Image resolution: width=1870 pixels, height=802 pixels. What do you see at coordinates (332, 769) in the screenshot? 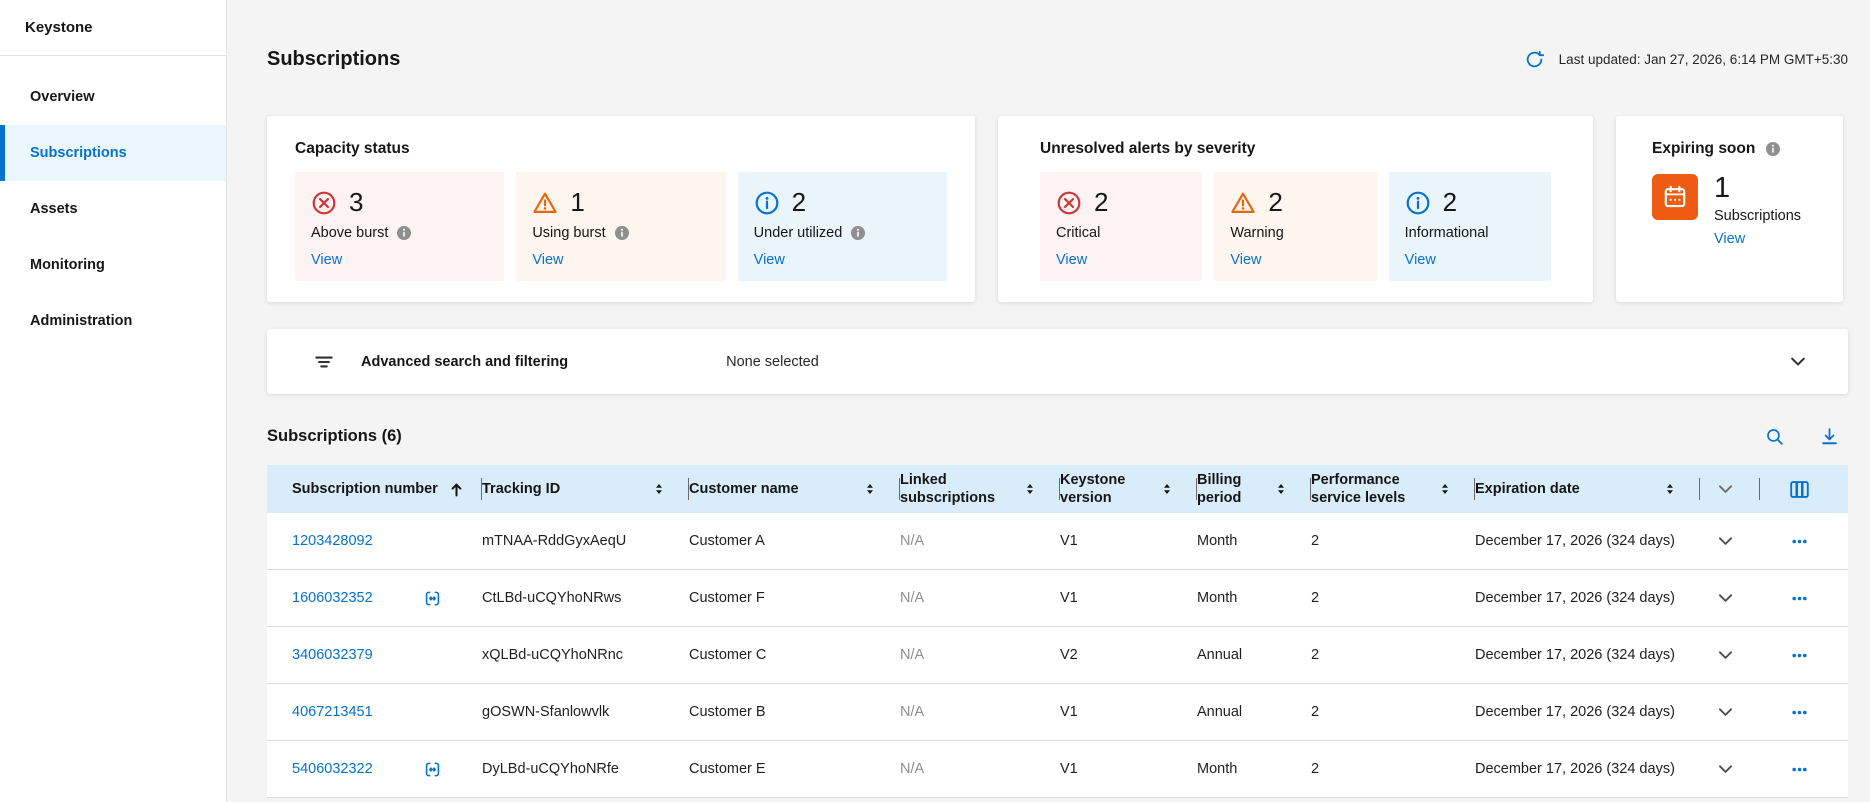
I see `subscription-number-link: 5406032322` at bounding box center [332, 769].